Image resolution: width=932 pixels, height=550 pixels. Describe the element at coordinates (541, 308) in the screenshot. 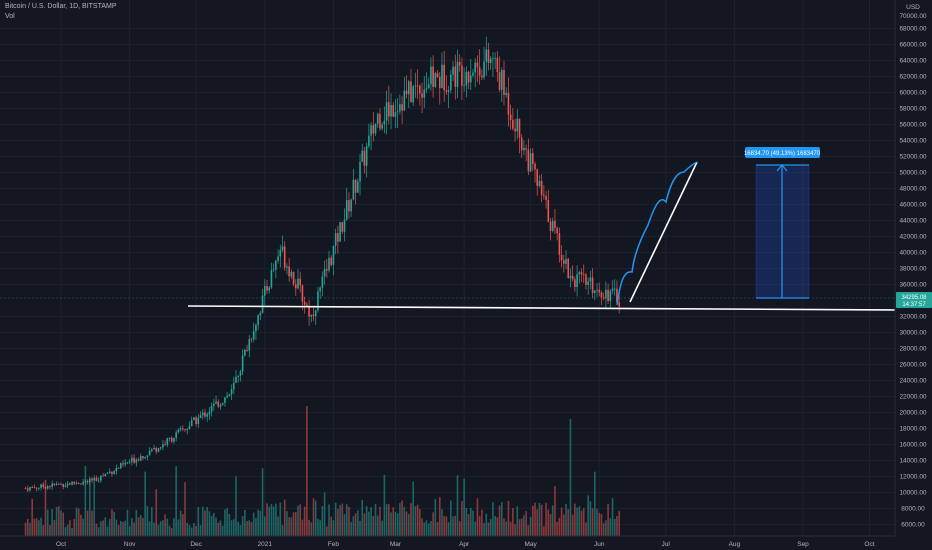

I see `support-line` at that location.